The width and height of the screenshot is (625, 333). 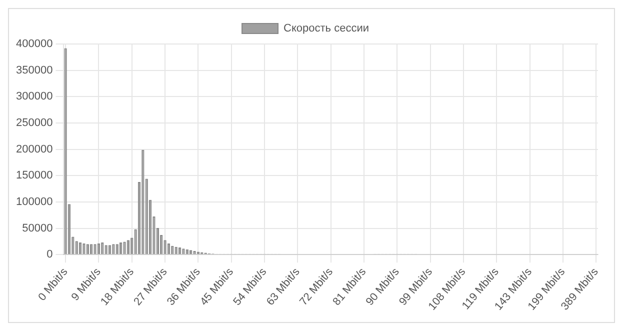 What do you see at coordinates (37, 228) in the screenshot?
I see `y-tick-label: 50000` at bounding box center [37, 228].